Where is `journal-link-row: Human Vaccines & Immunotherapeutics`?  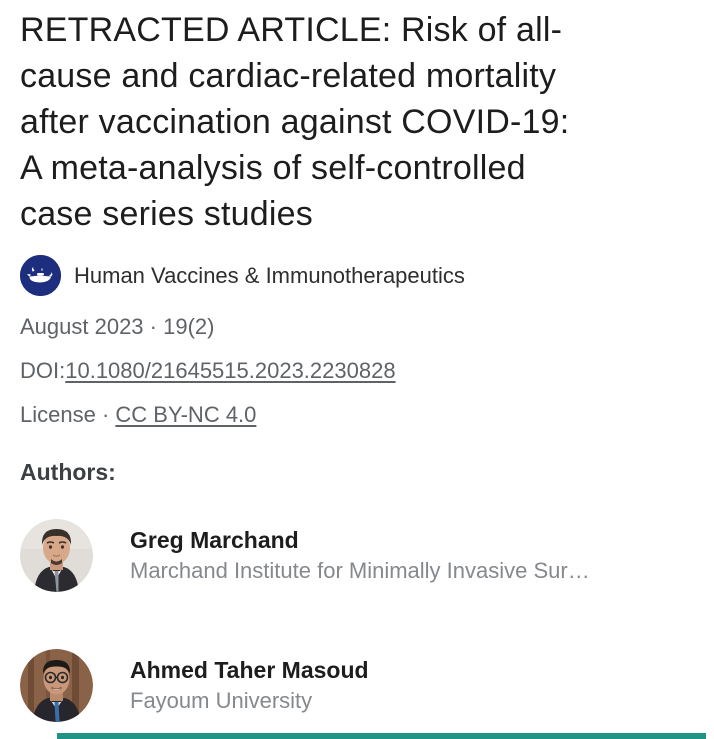
journal-link-row: Human Vaccines & Immunotherapeutics is located at coordinates (358, 275).